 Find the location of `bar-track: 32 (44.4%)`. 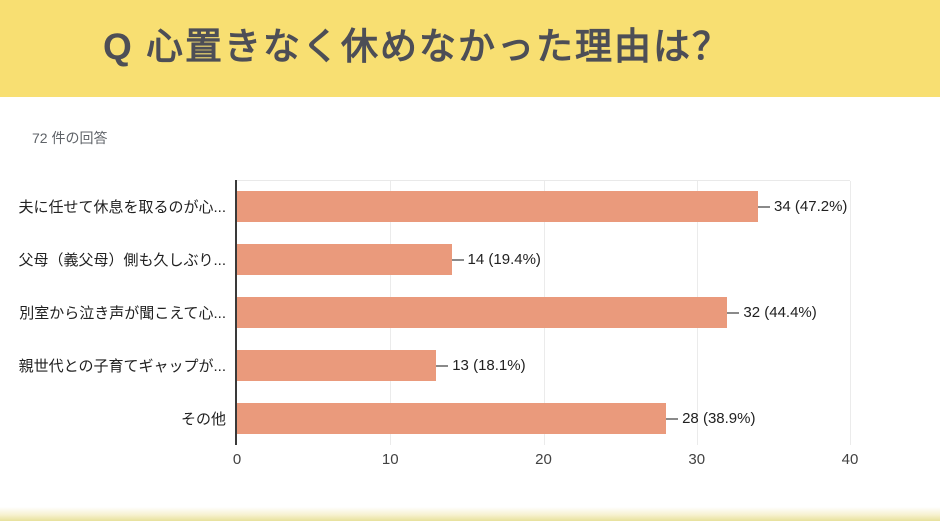

bar-track: 32 (44.4%) is located at coordinates (543, 312).